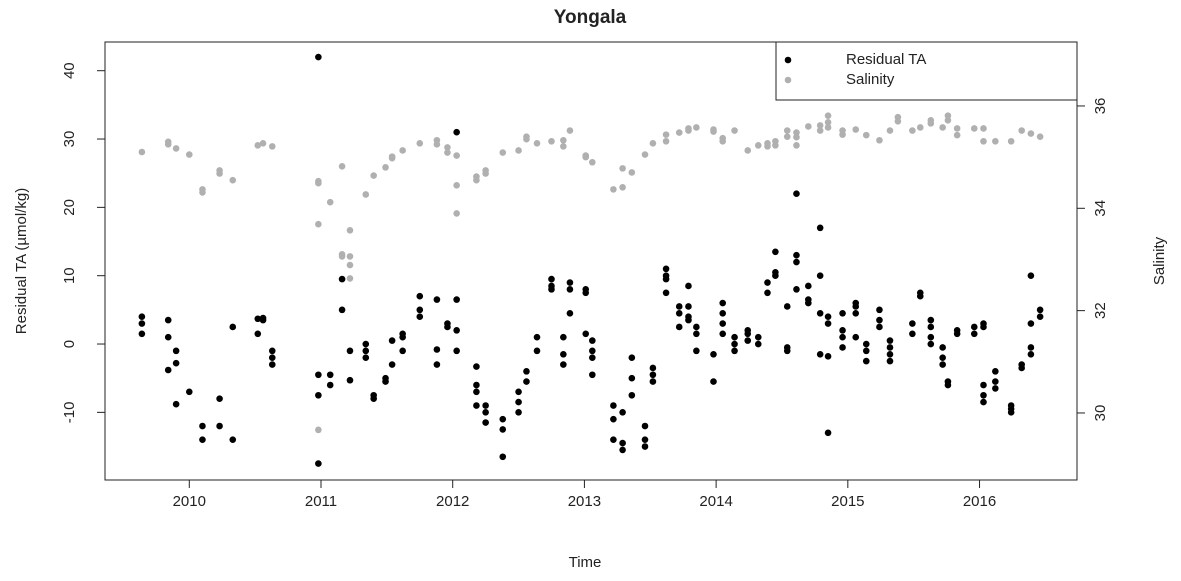 The image size is (1181, 581). I want to click on legend-label: Salinity, so click(870, 79).